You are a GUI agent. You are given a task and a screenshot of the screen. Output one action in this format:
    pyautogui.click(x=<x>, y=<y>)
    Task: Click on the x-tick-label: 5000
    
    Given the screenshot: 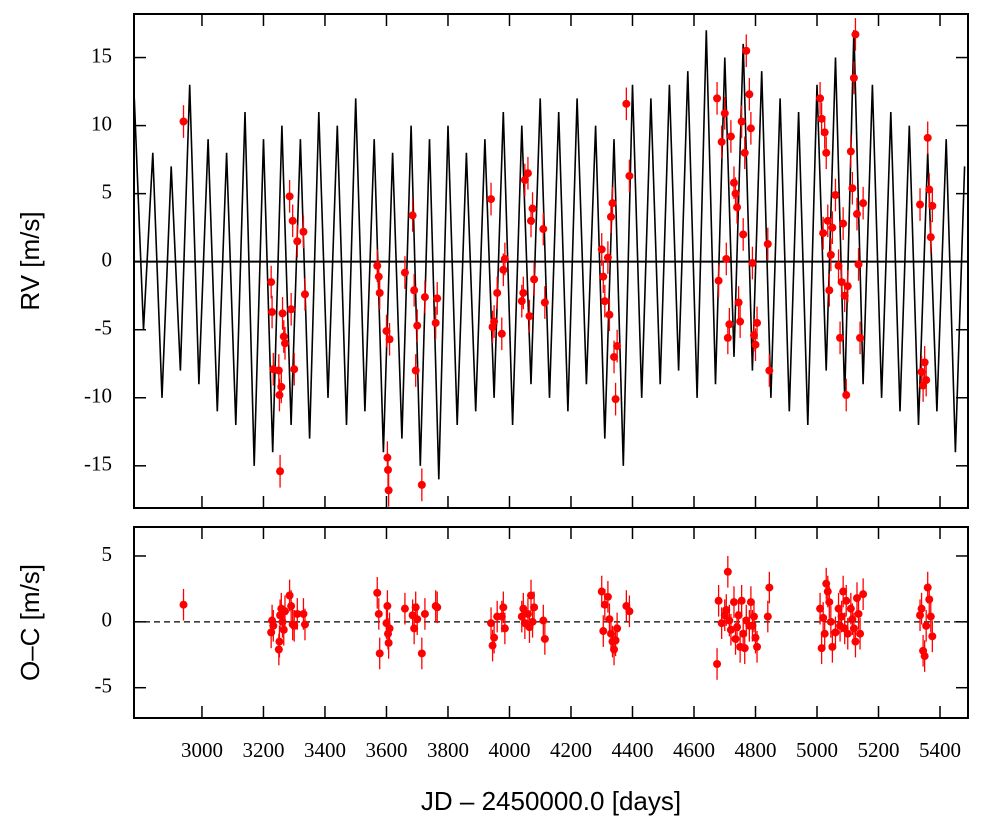 What is the action you would take?
    pyautogui.click(x=817, y=750)
    